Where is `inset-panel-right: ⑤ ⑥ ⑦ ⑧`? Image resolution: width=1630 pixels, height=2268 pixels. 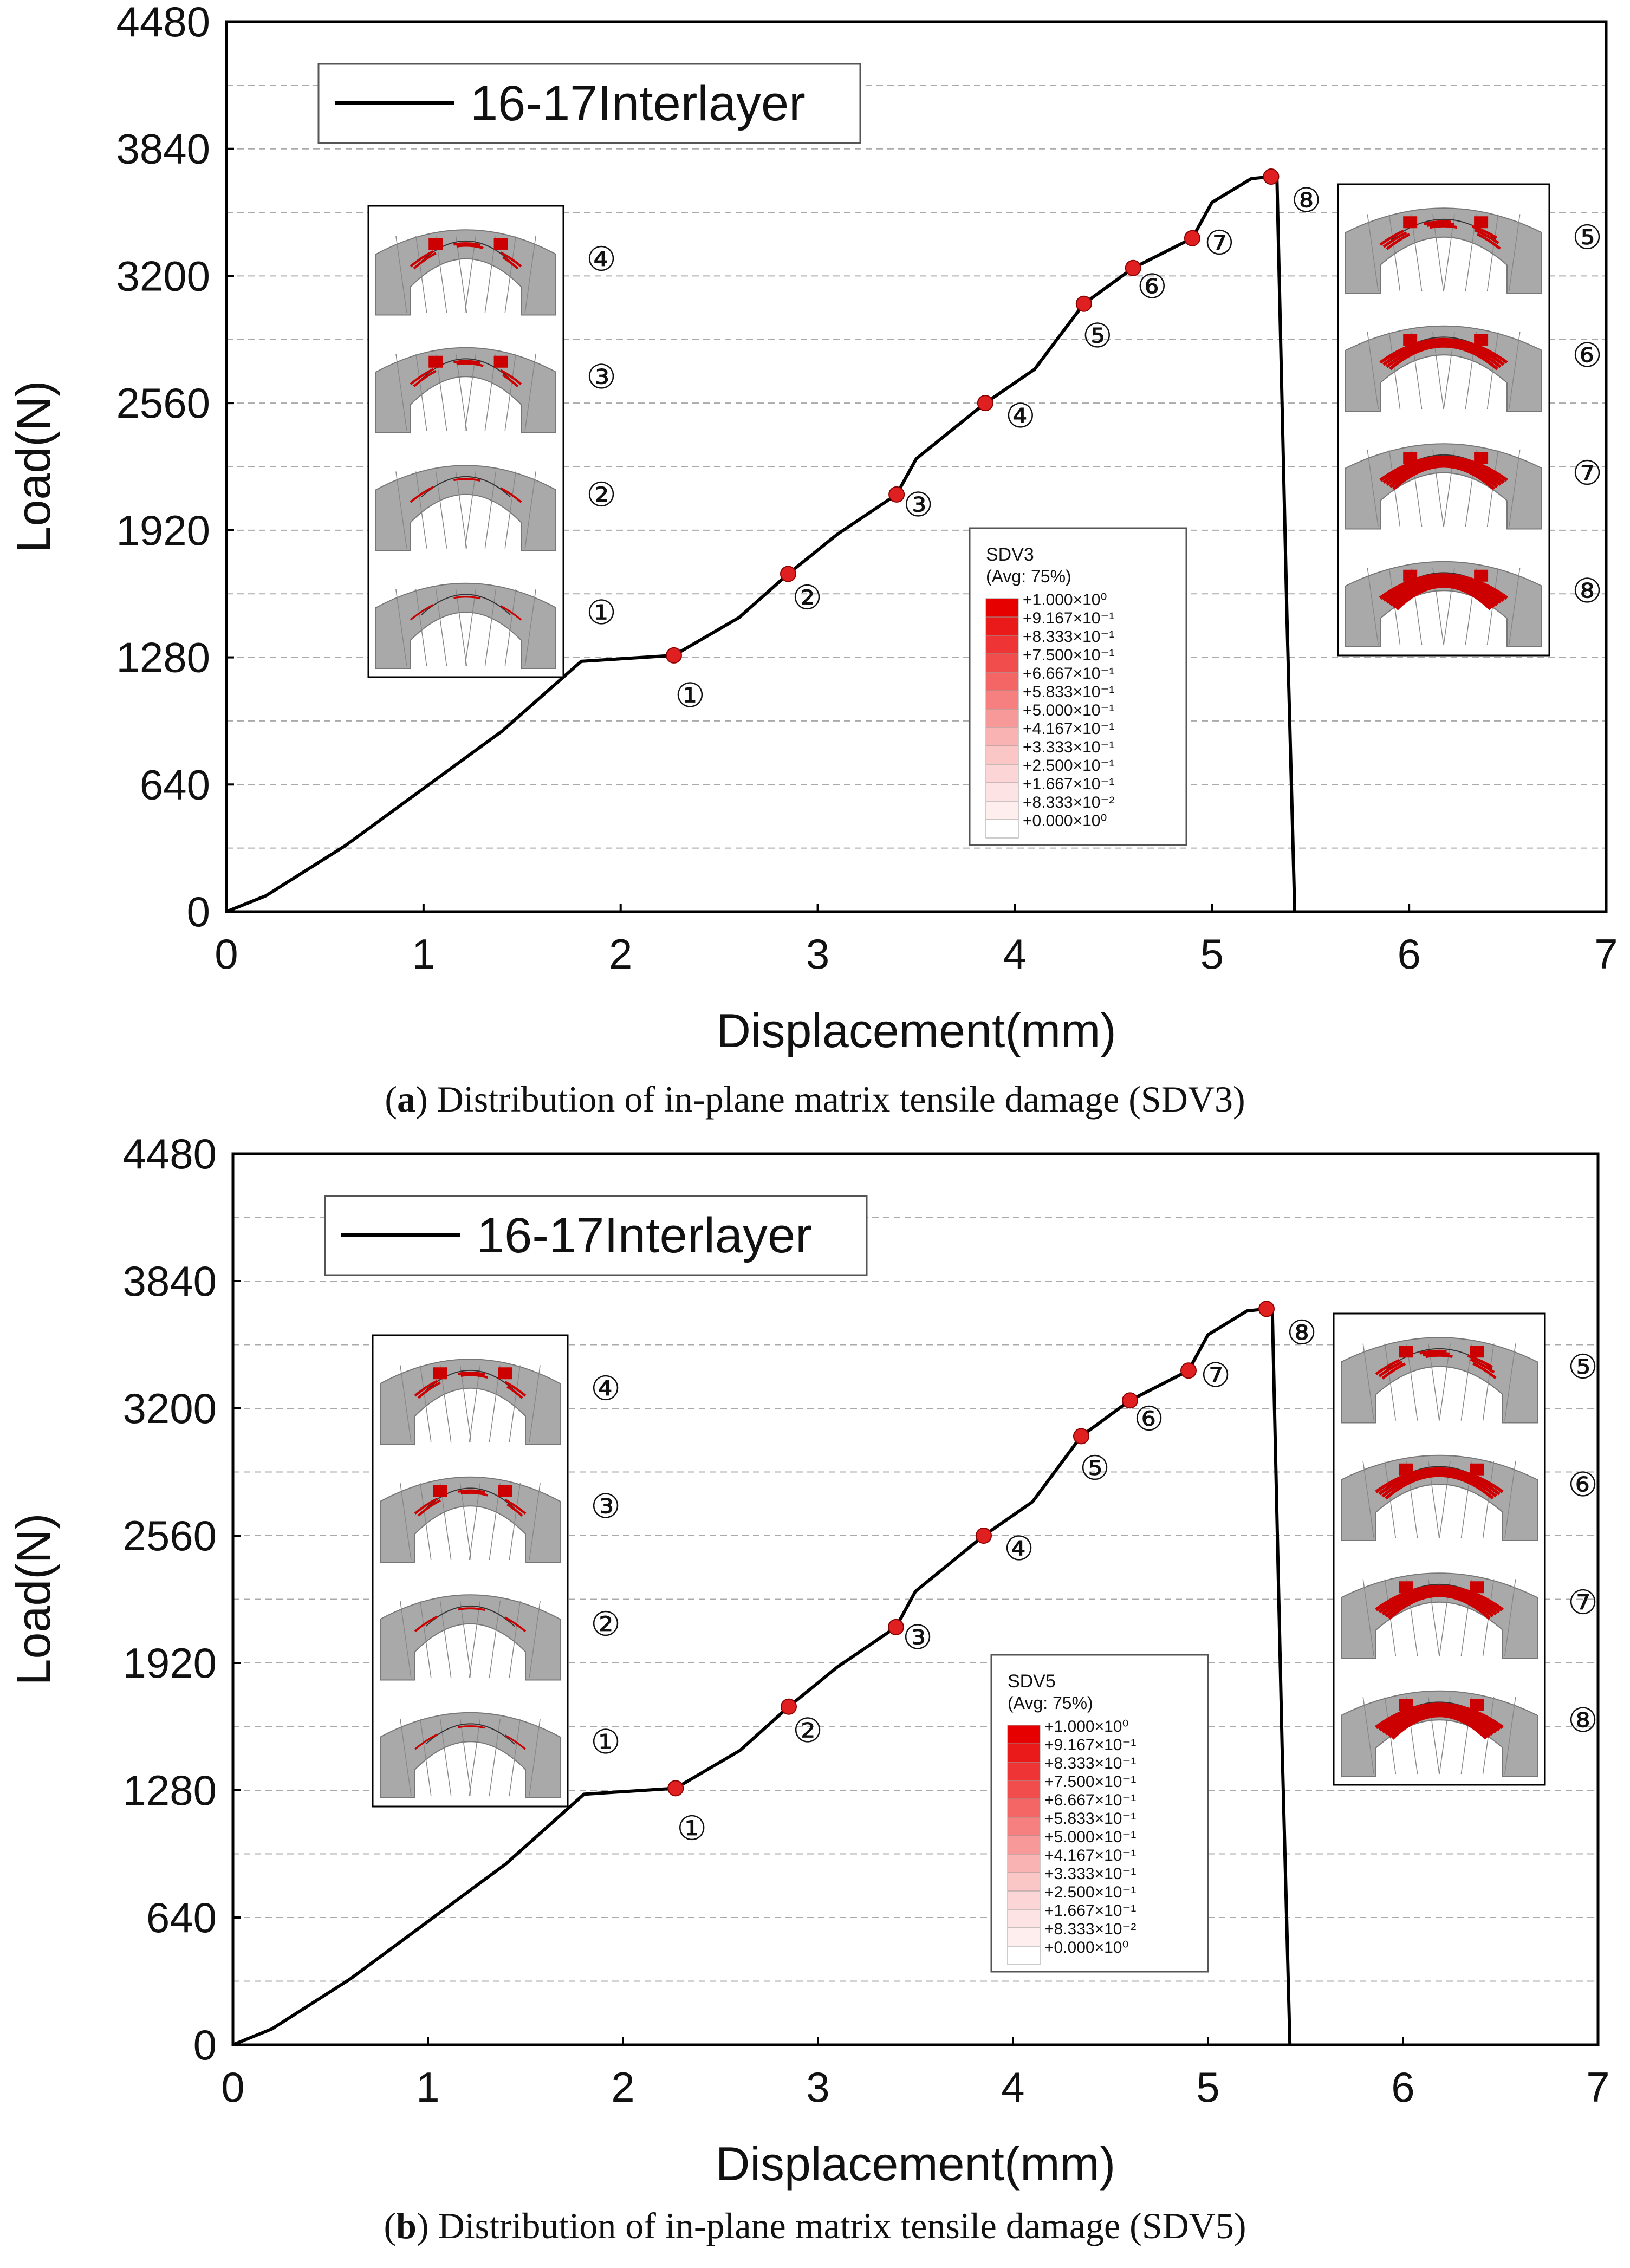
inset-panel-right: ⑤ ⑥ ⑦ ⑧ is located at coordinates (1469, 420).